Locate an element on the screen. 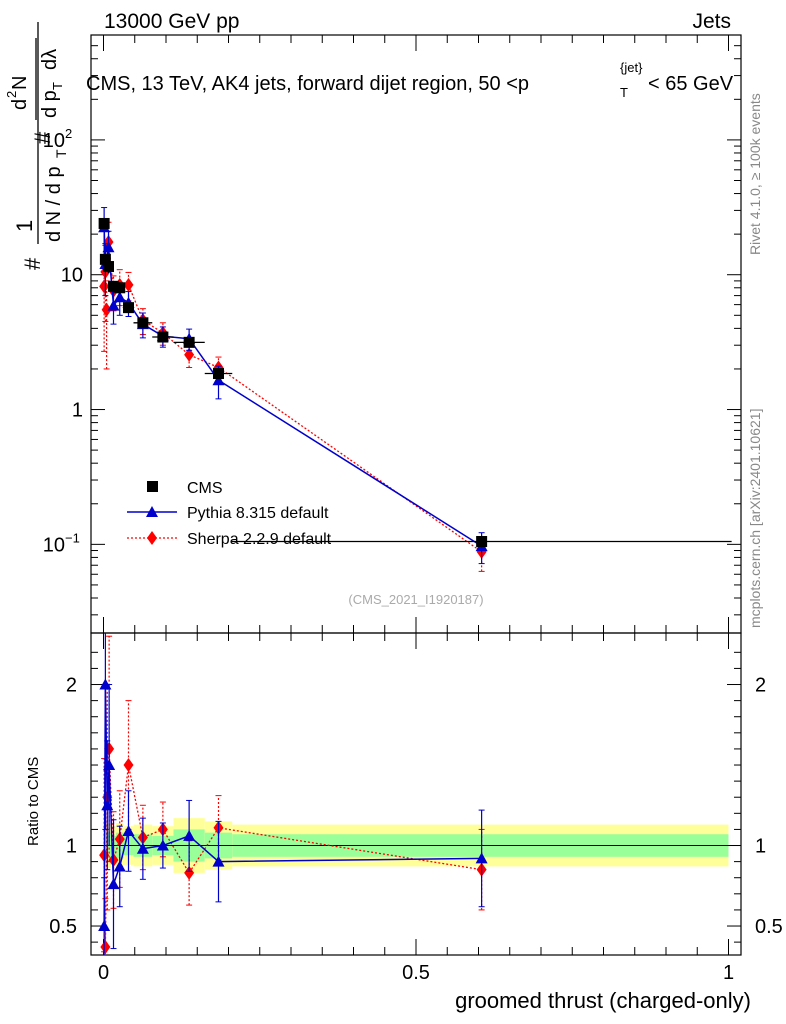  svg-text: 2 is located at coordinates (11, 94).